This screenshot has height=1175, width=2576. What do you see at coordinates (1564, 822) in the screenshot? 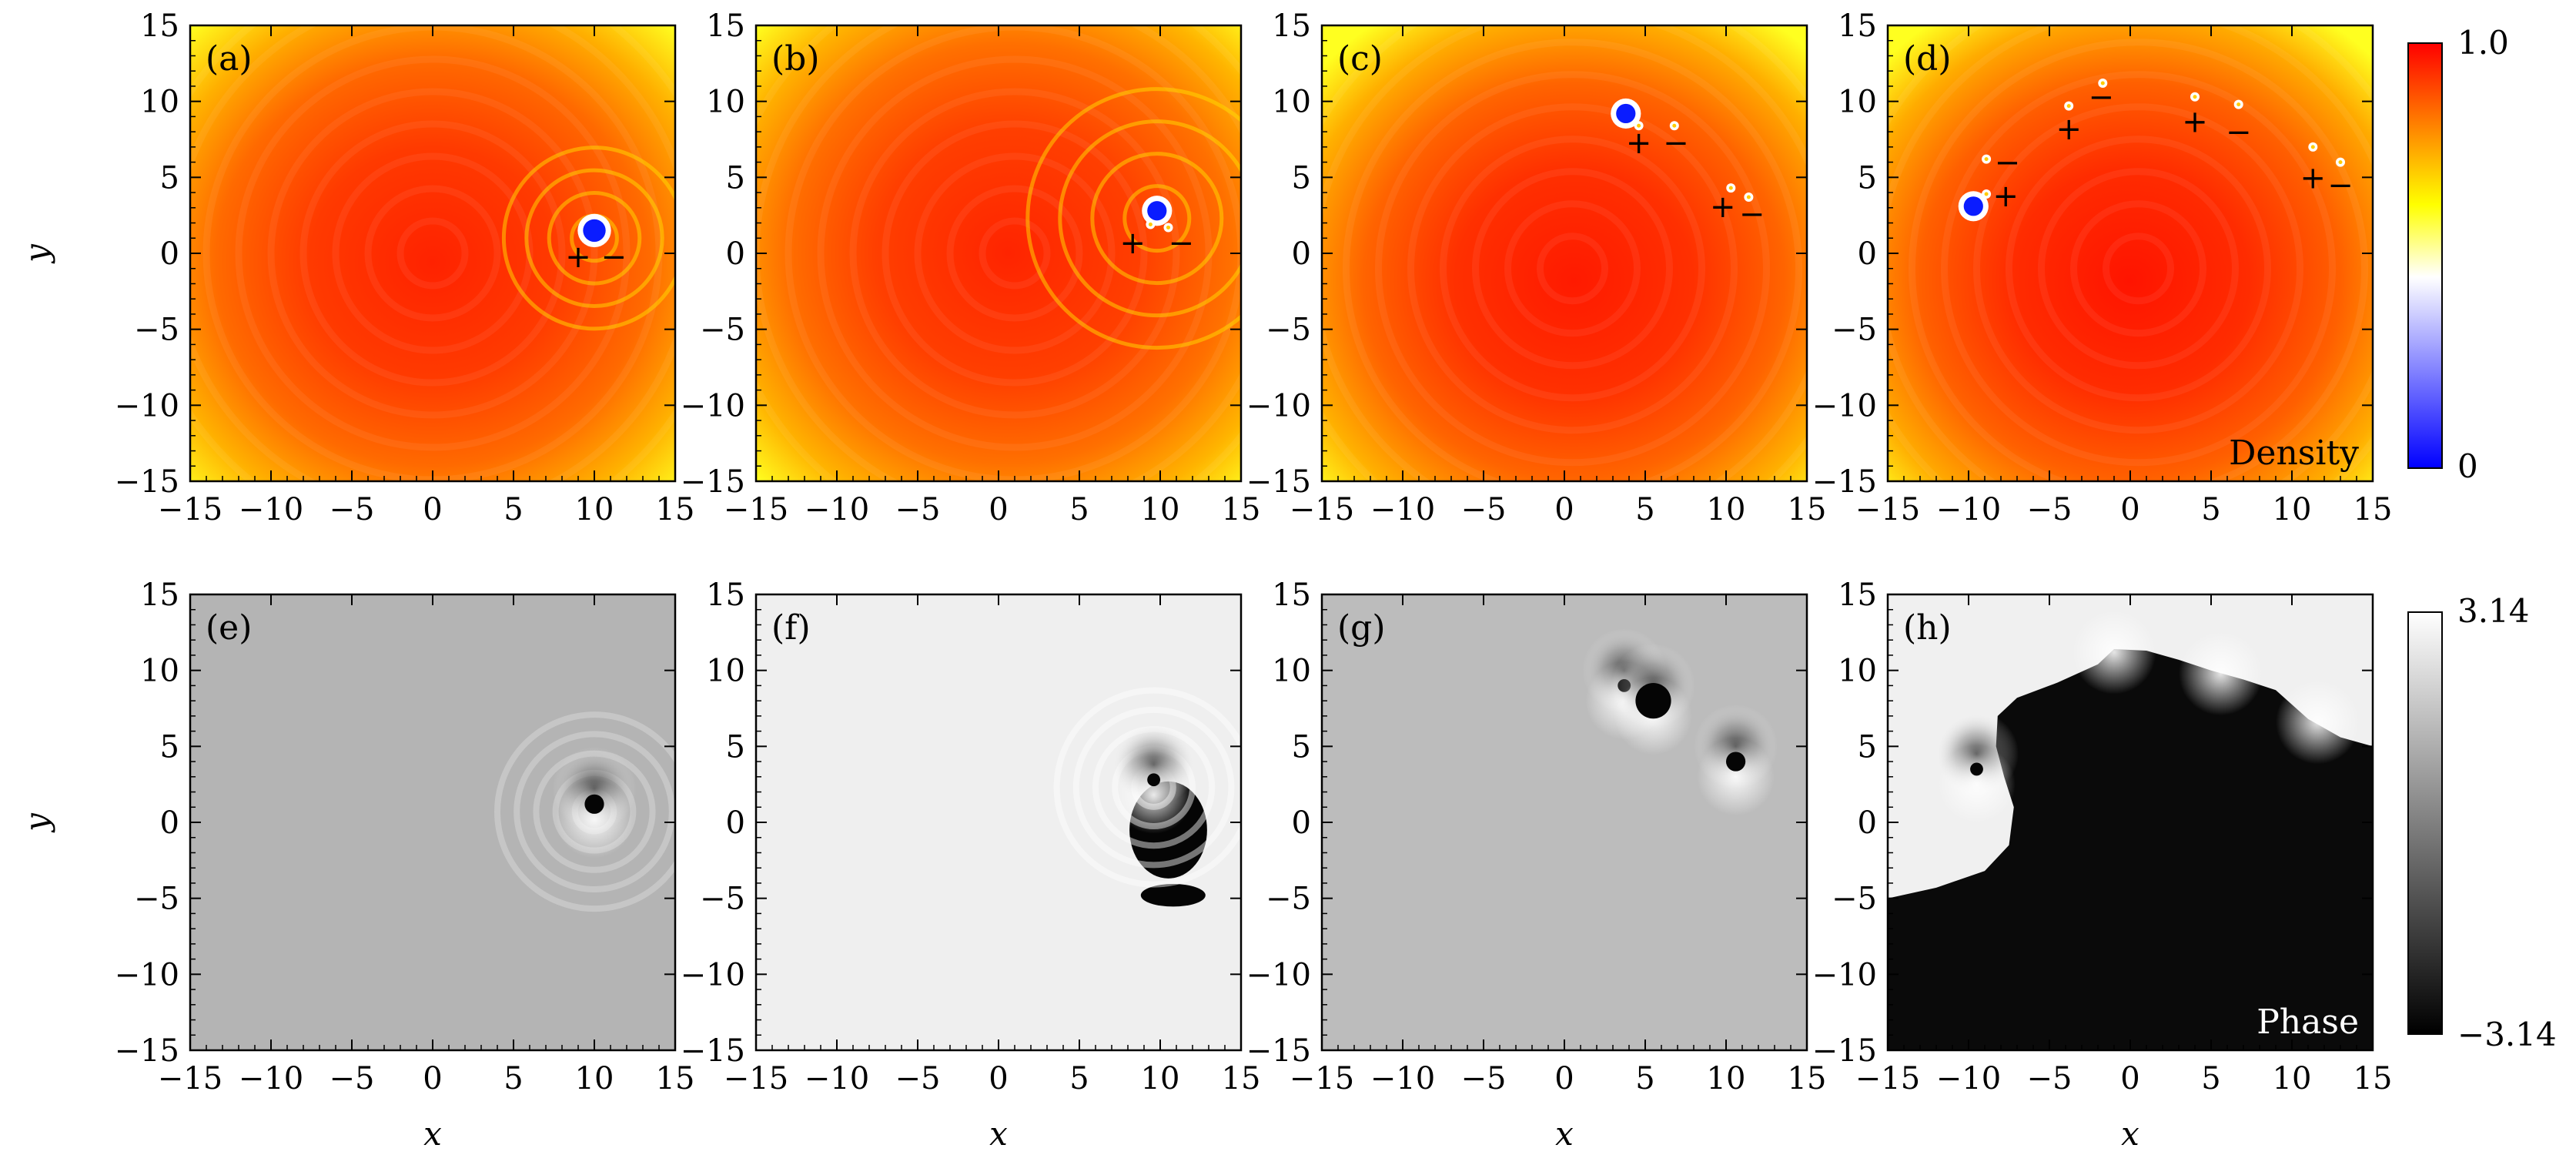
I see `panel-g-field` at bounding box center [1564, 822].